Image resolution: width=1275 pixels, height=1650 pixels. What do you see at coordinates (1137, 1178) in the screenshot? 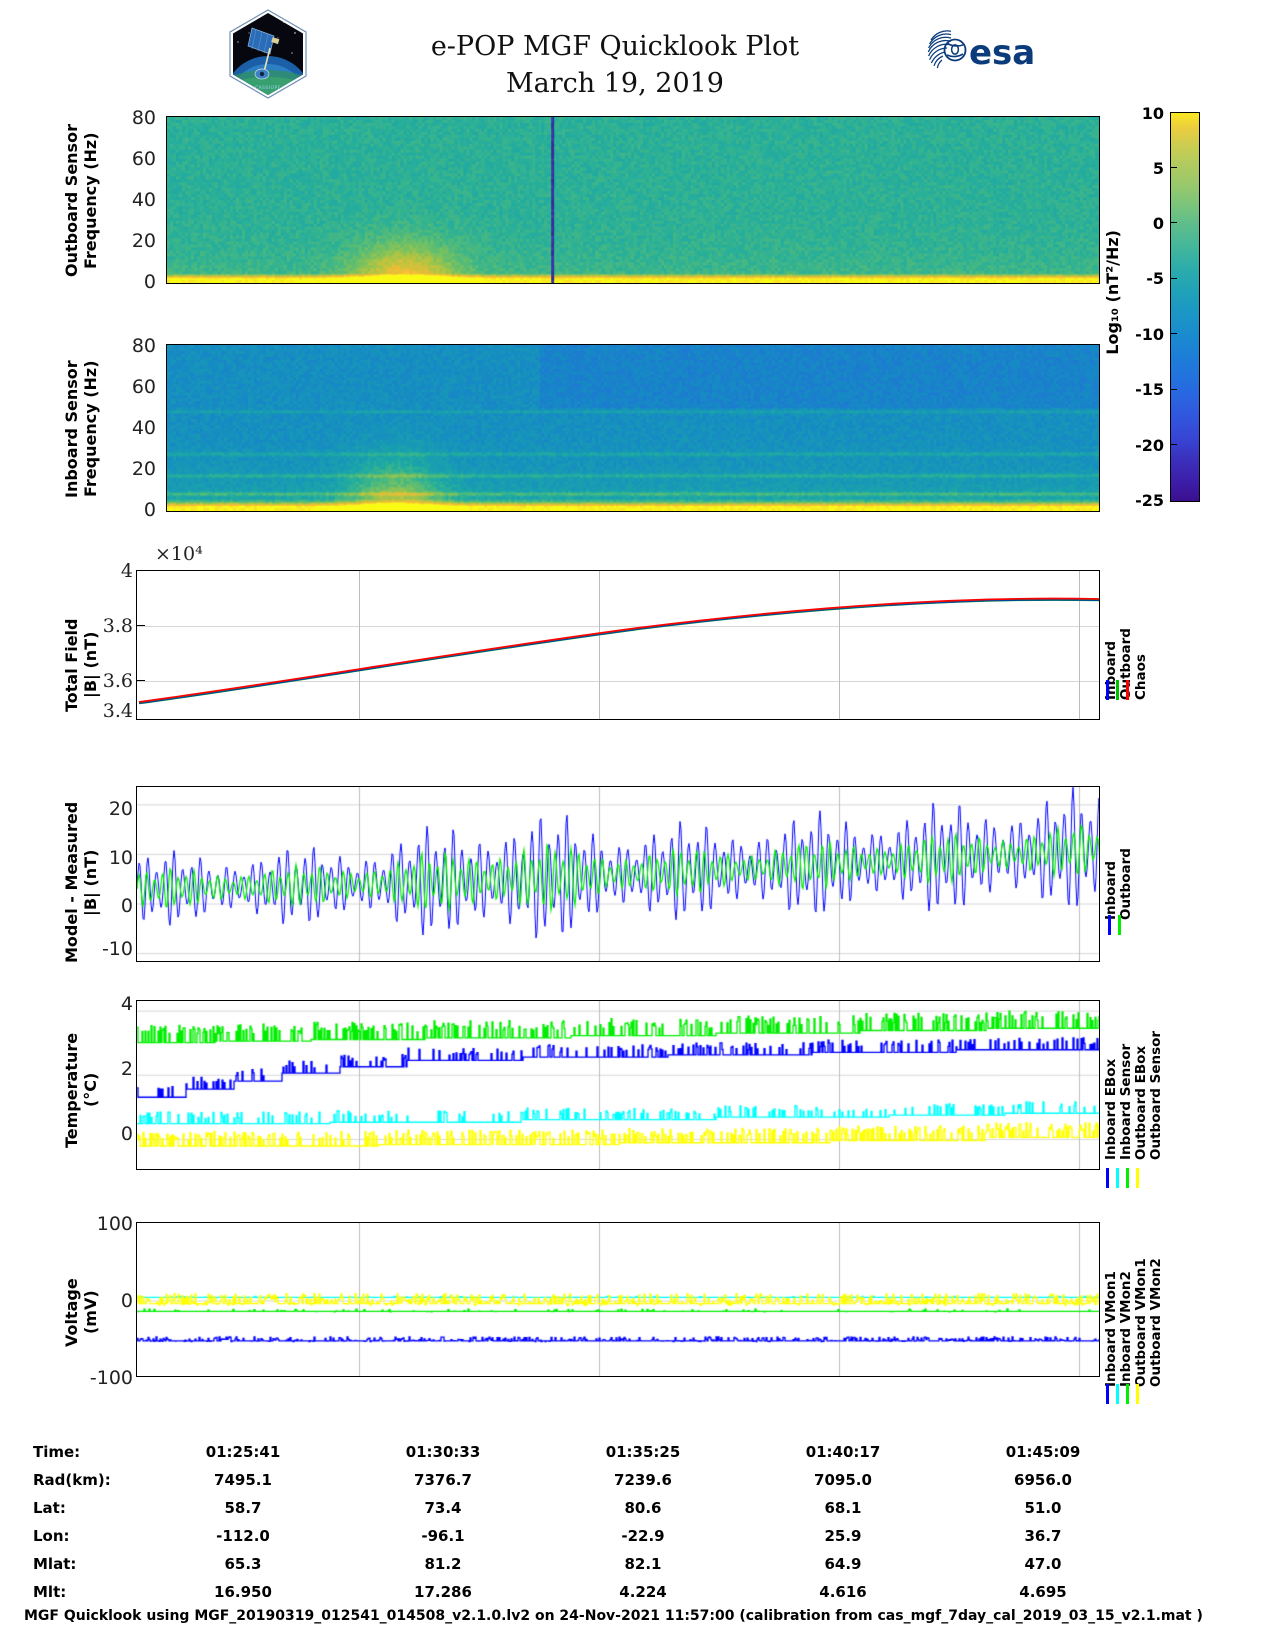
I see `legend-swatch-outboard-sensor` at bounding box center [1137, 1178].